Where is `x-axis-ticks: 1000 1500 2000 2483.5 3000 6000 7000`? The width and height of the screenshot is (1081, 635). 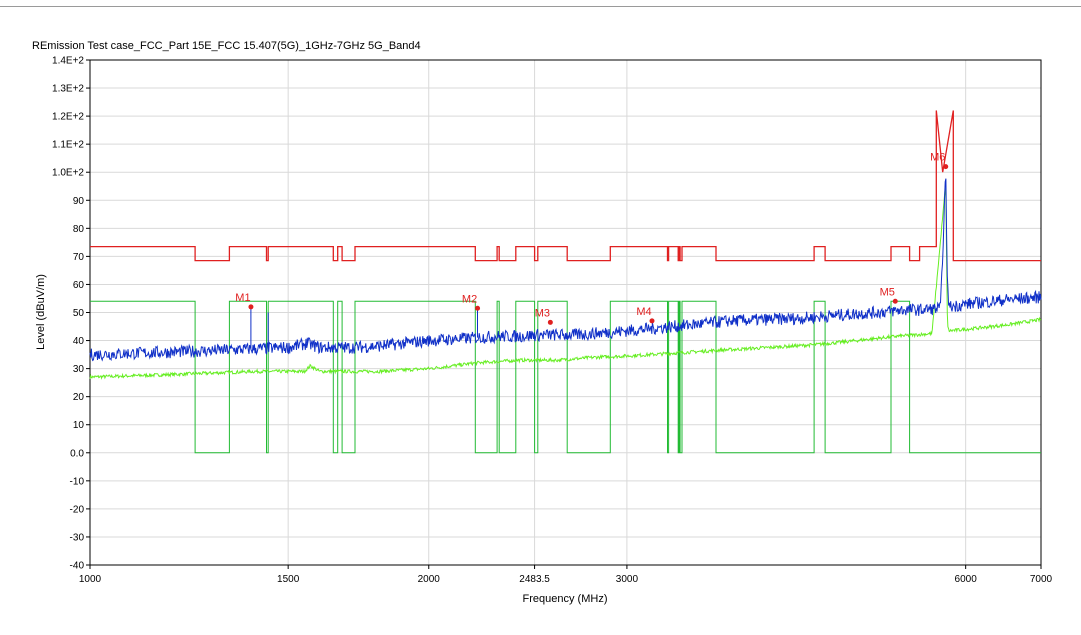
x-axis-ticks: 1000 1500 2000 2483.5 3000 6000 7000 is located at coordinates (566, 575).